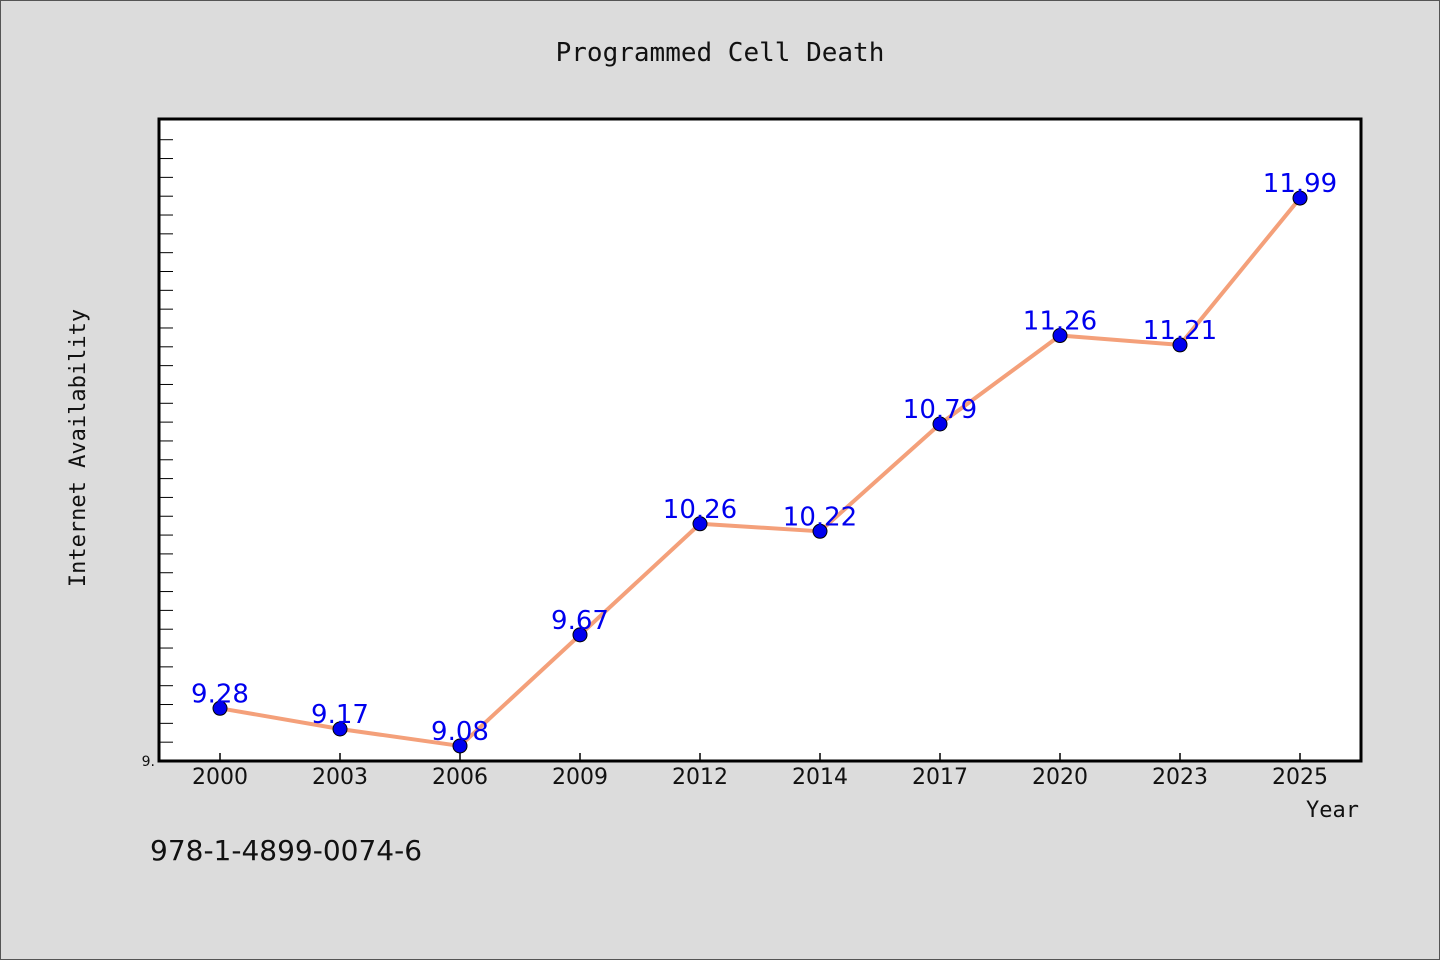  What do you see at coordinates (760, 757) in the screenshot?
I see `x-axis-ticks` at bounding box center [760, 757].